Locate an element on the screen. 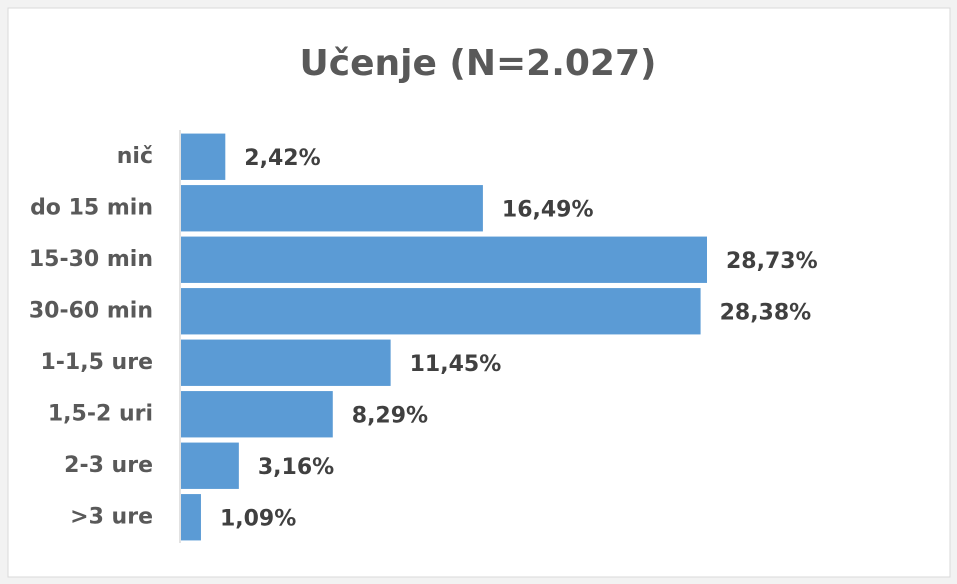  y-tick-label: nič is located at coordinates (135, 156).